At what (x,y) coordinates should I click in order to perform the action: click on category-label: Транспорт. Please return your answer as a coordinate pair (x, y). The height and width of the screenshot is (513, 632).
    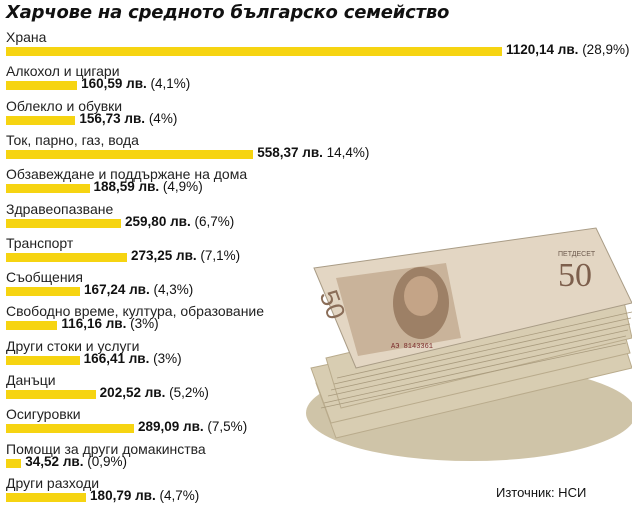
    Looking at the image, I should click on (40, 242).